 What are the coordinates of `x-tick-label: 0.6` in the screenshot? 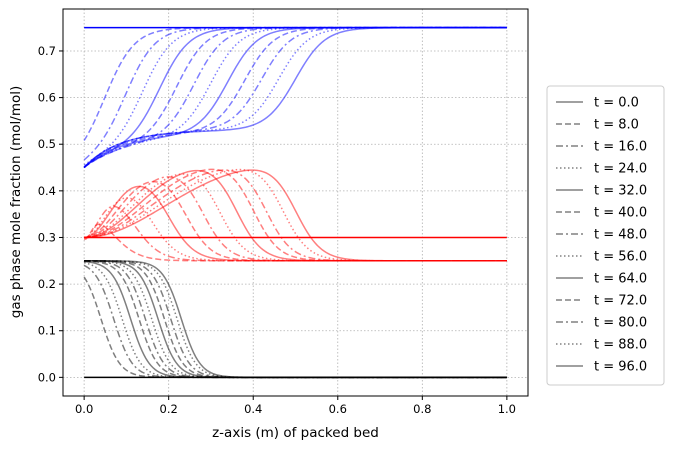 It's located at (338, 409).